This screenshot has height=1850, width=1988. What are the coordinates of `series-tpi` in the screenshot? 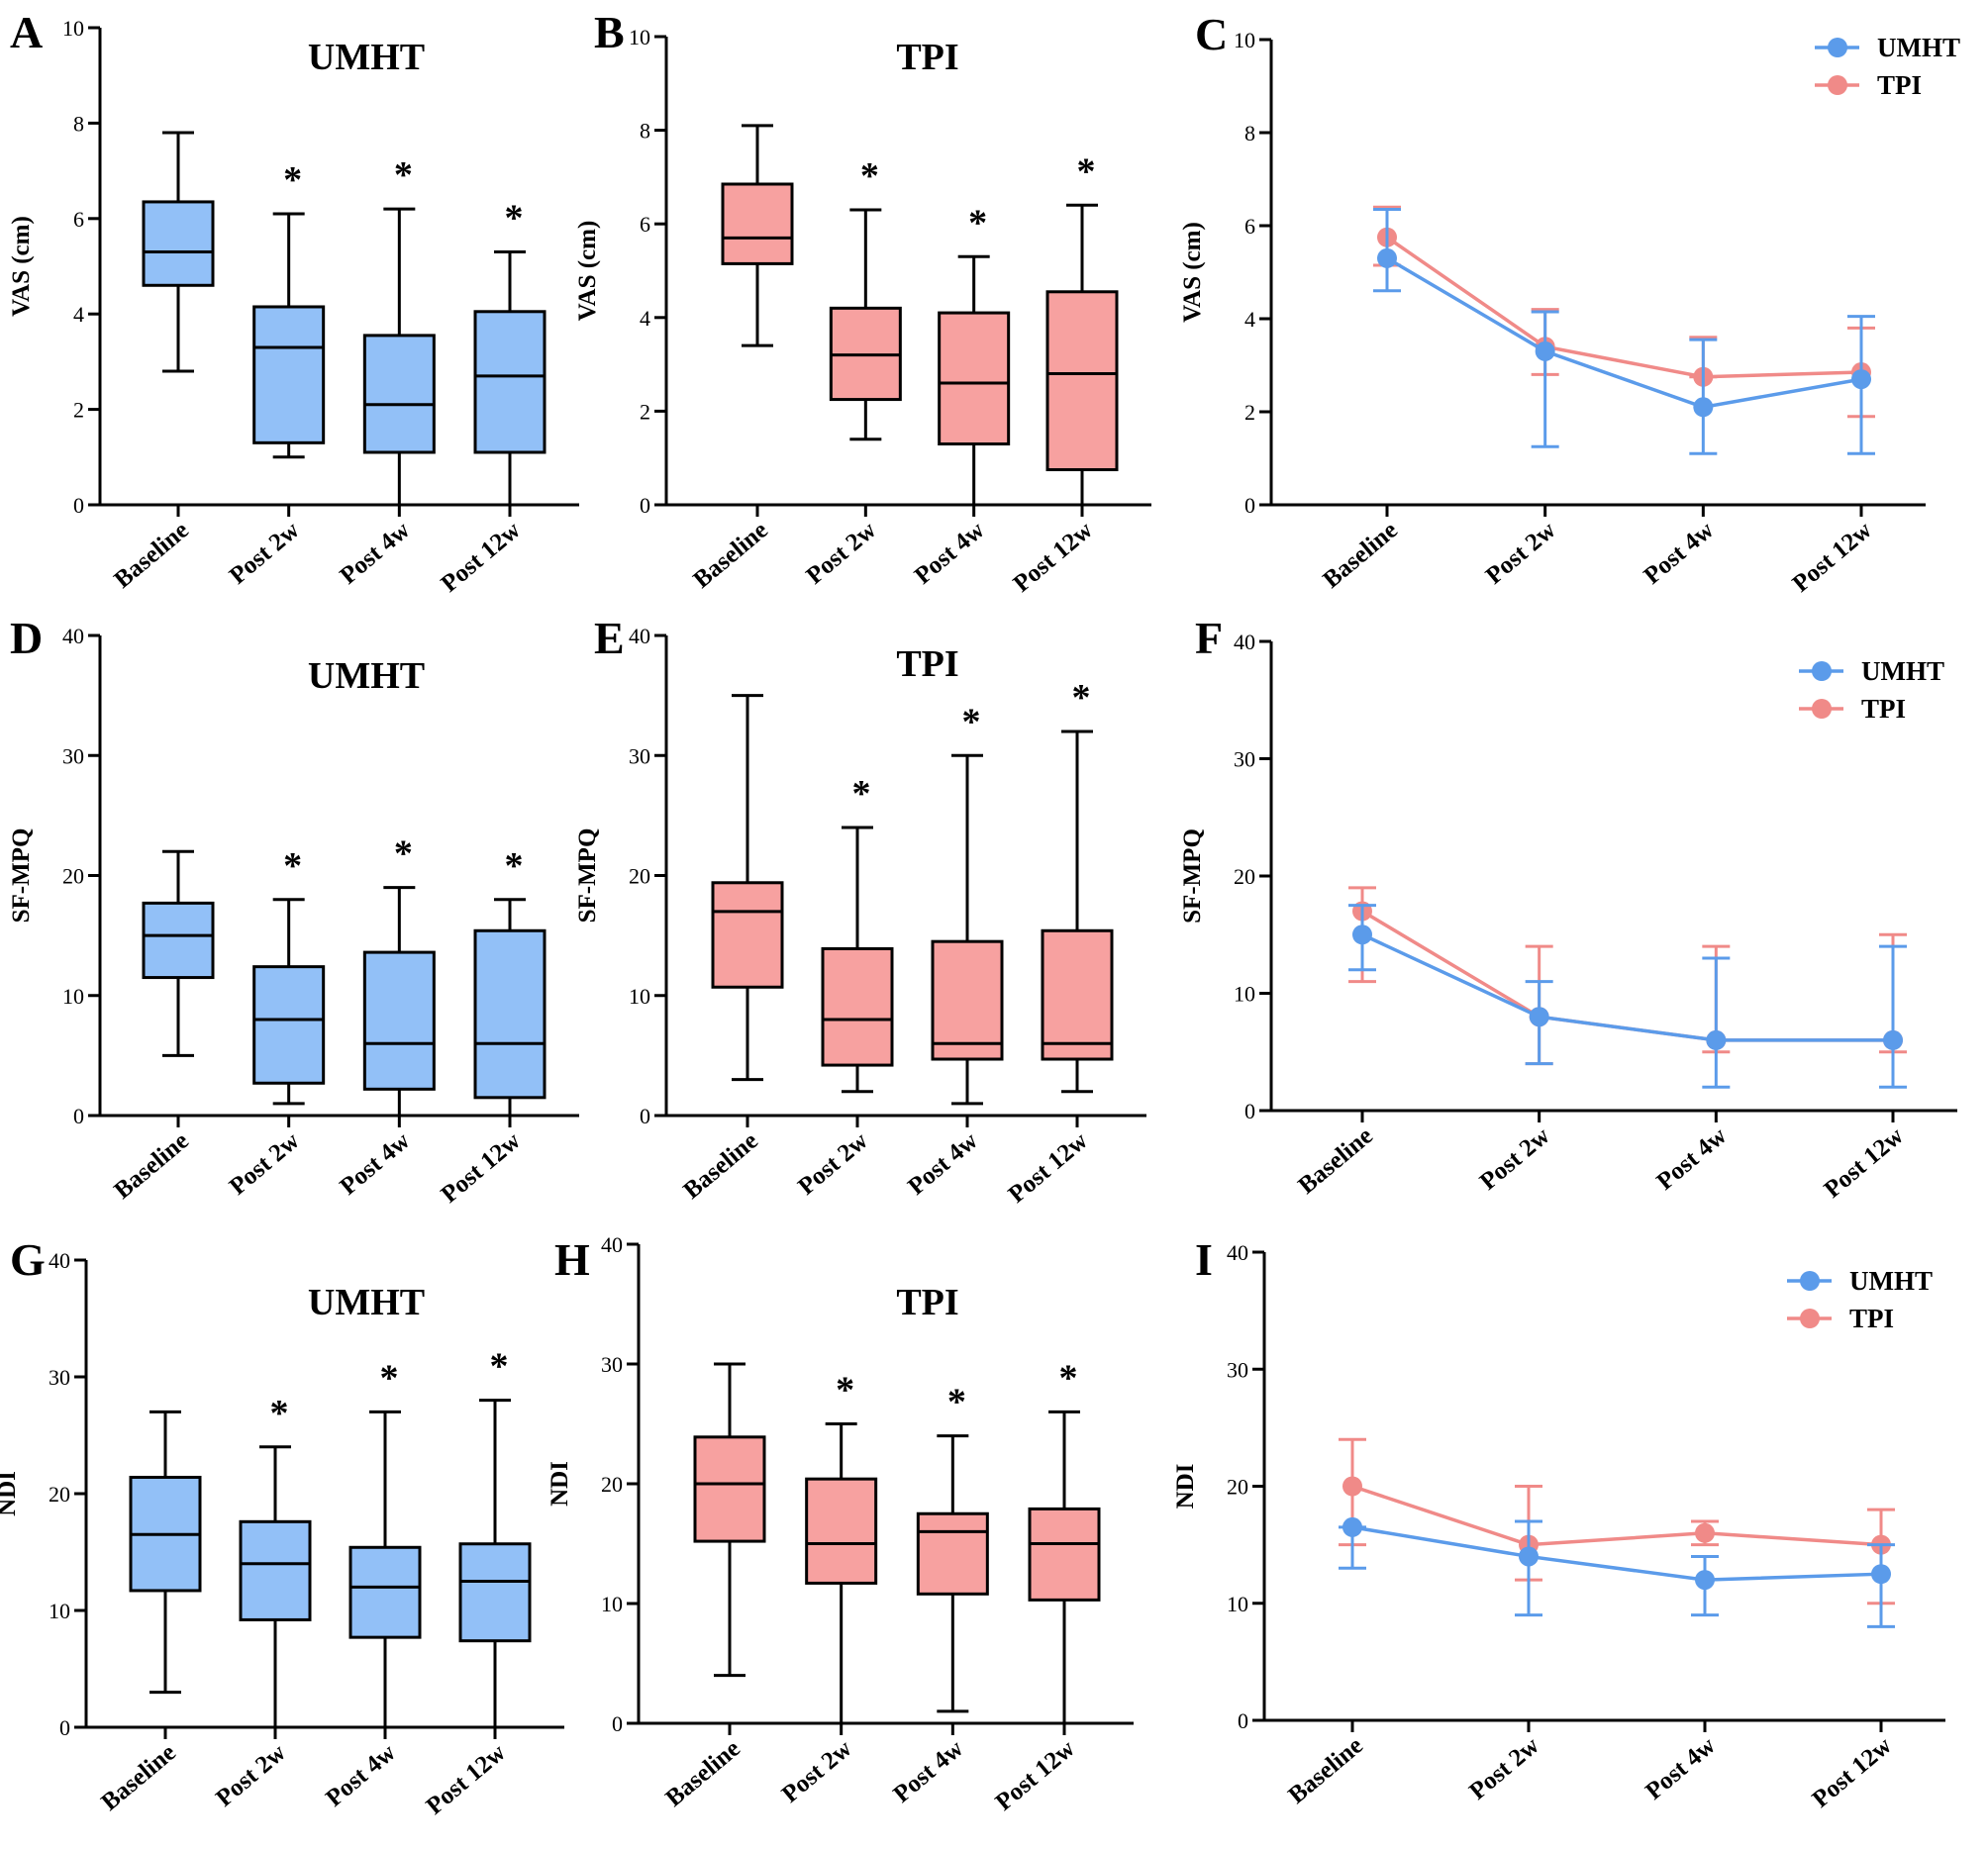 It's located at (1624, 312).